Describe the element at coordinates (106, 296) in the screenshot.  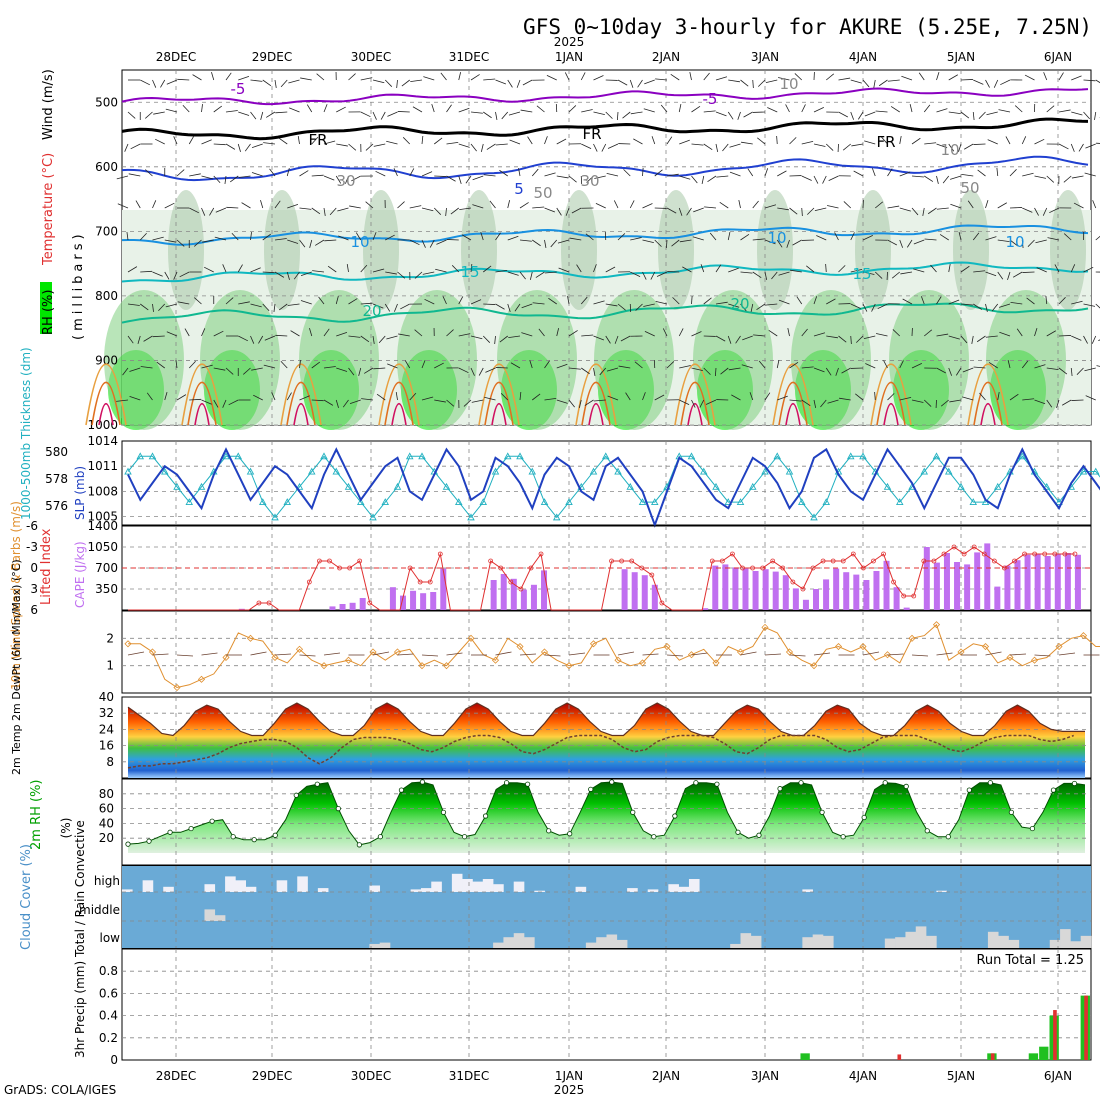
I see `p1-tick-label: 800` at that location.